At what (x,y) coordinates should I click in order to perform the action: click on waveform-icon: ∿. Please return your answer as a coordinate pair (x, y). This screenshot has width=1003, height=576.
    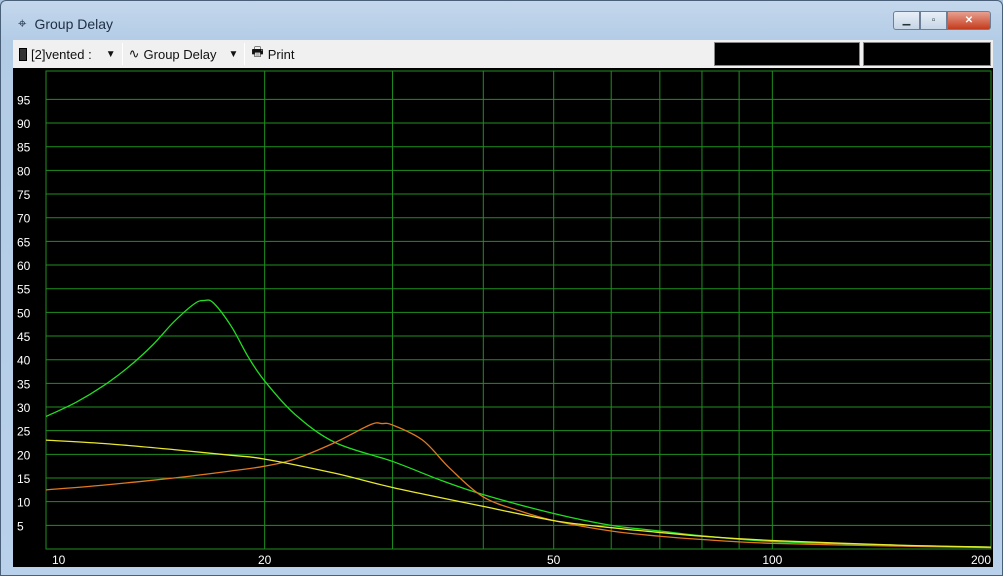
    Looking at the image, I should click on (134, 53).